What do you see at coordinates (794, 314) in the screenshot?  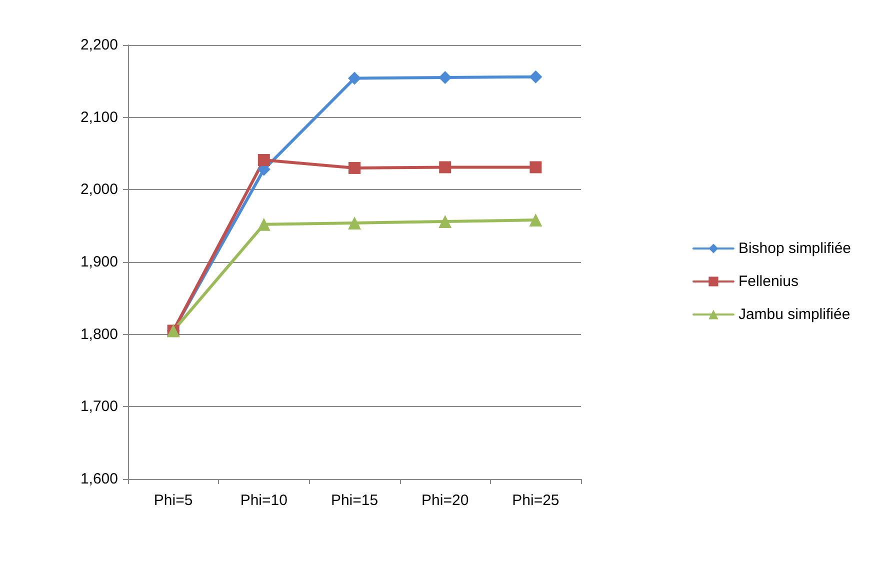 I see `legend-label: Jambu simplifiée` at bounding box center [794, 314].